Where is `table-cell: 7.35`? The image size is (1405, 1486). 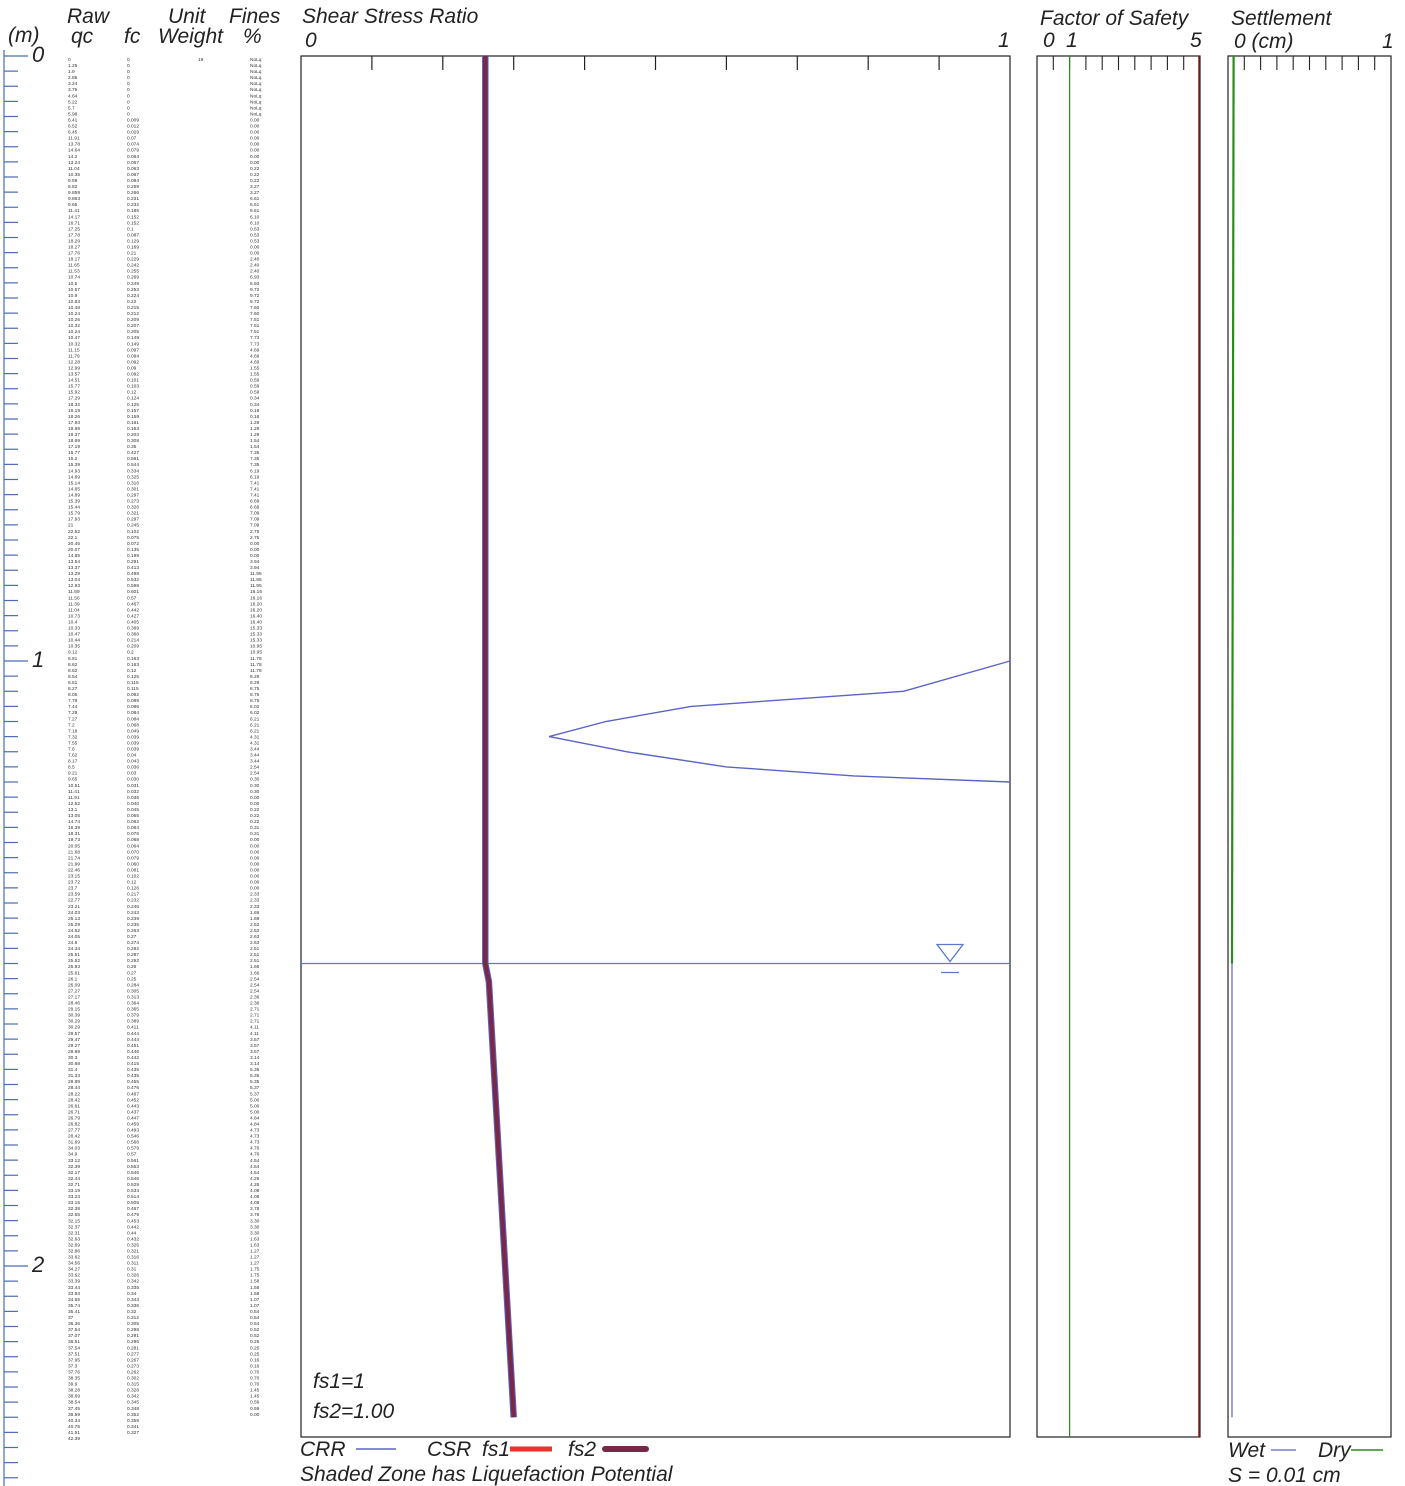
table-cell: 7.35 is located at coordinates (255, 453).